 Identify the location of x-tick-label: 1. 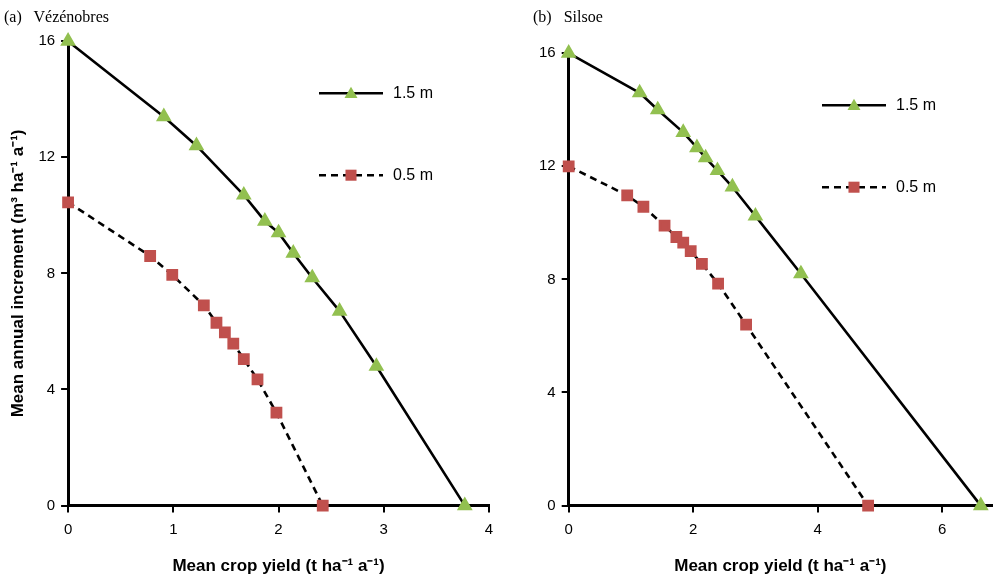
(173, 528).